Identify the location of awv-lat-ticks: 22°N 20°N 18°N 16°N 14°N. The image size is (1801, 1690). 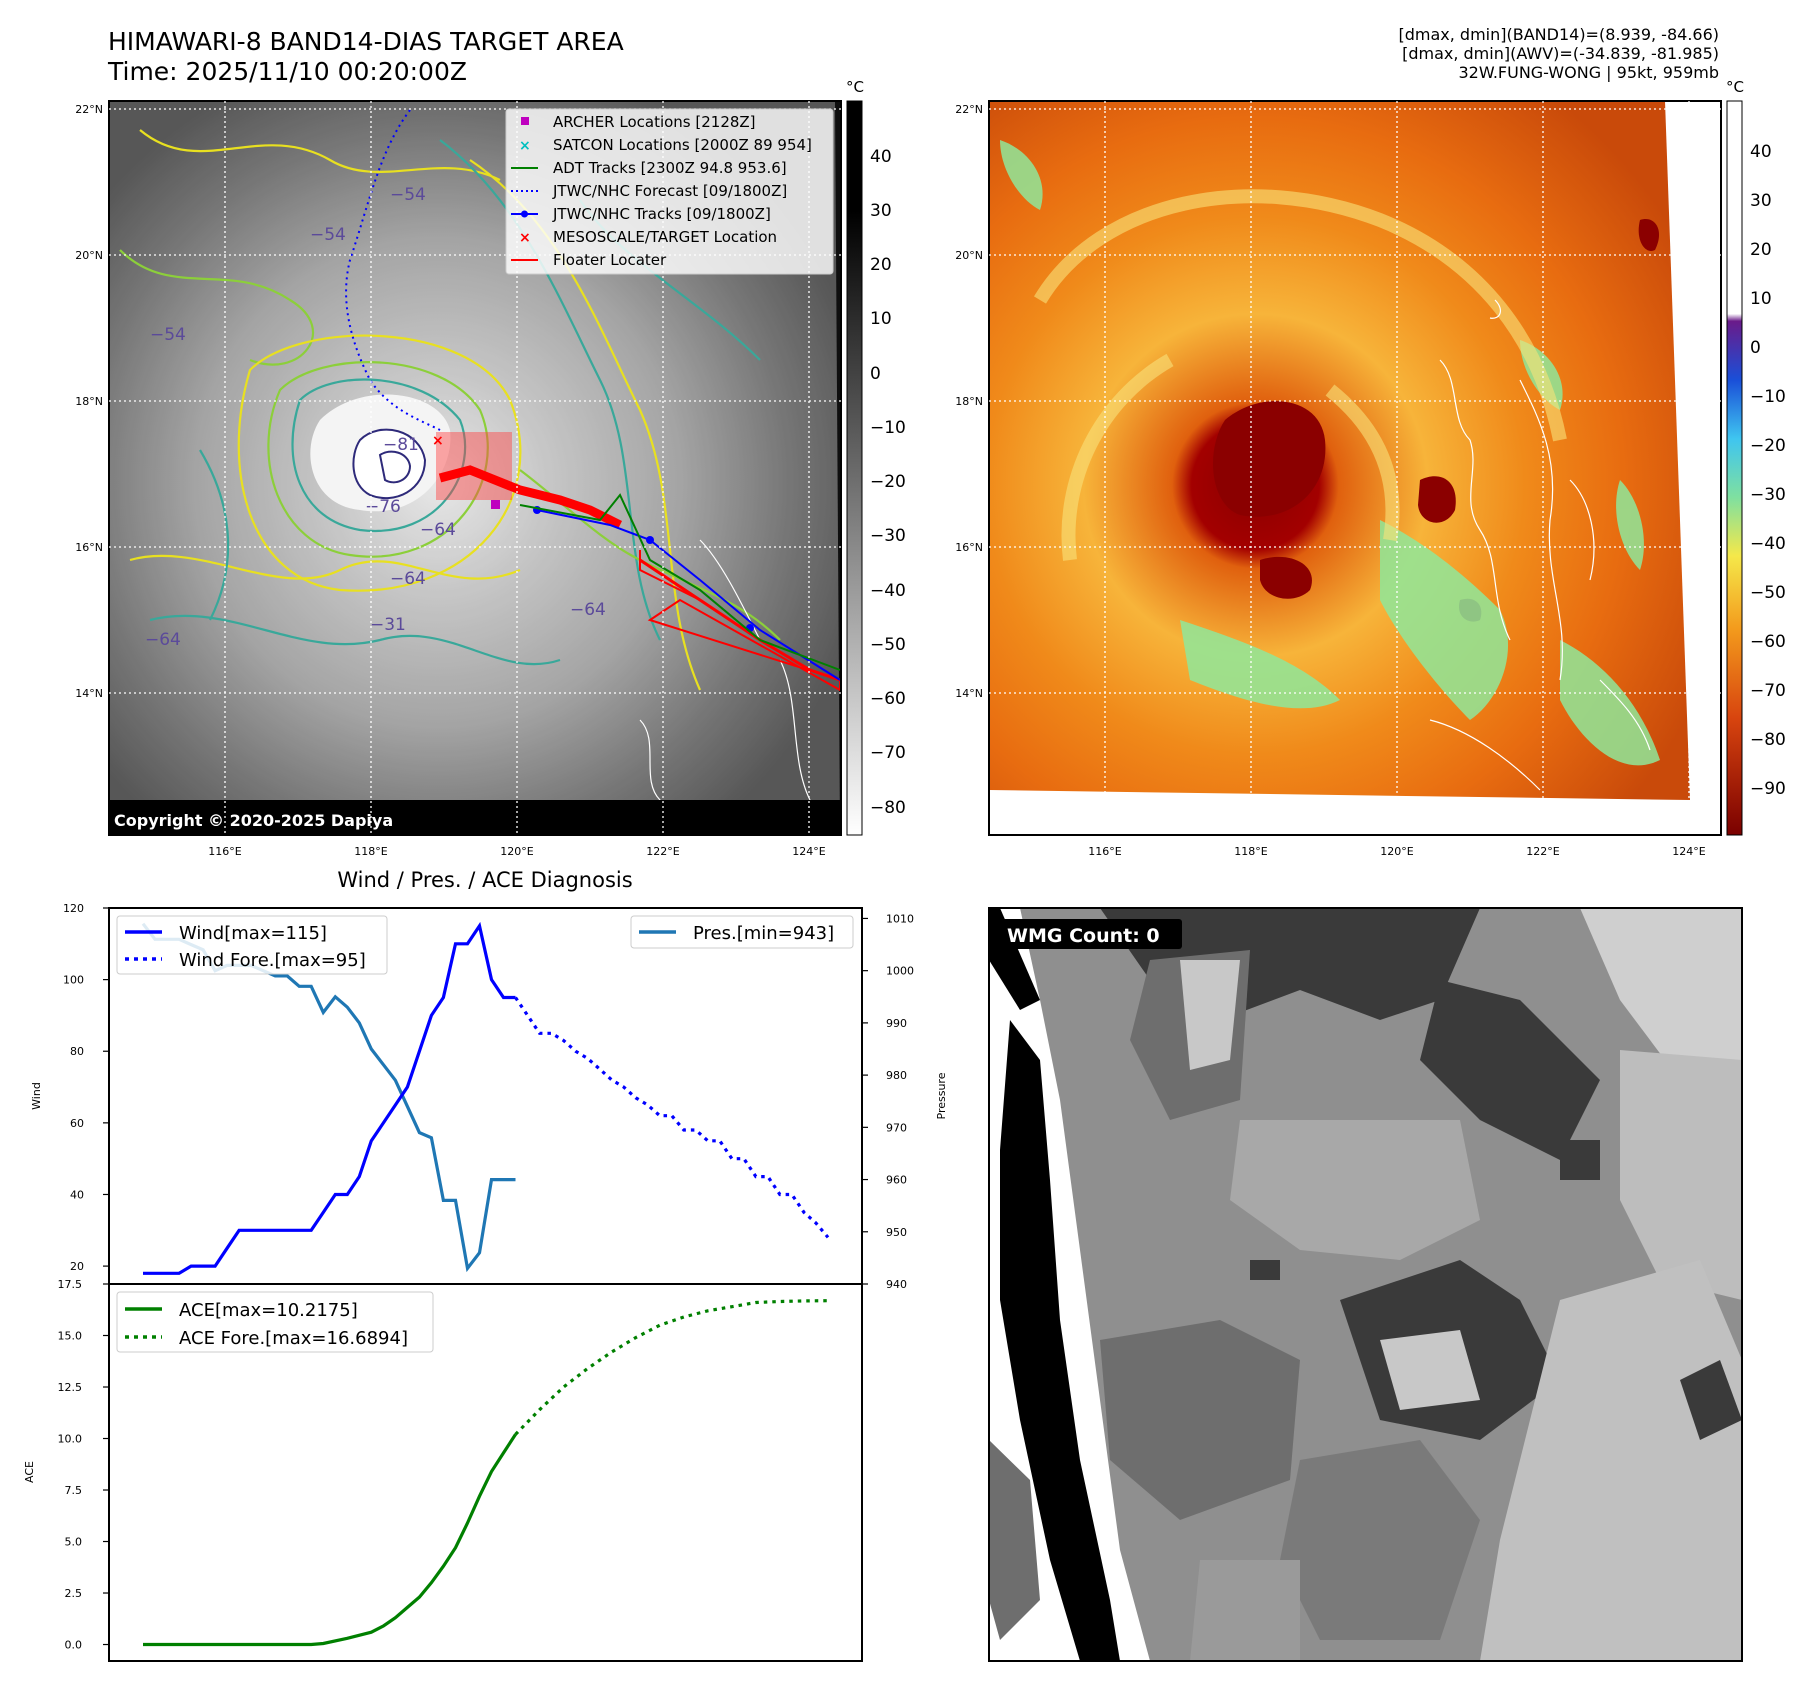
(969, 401).